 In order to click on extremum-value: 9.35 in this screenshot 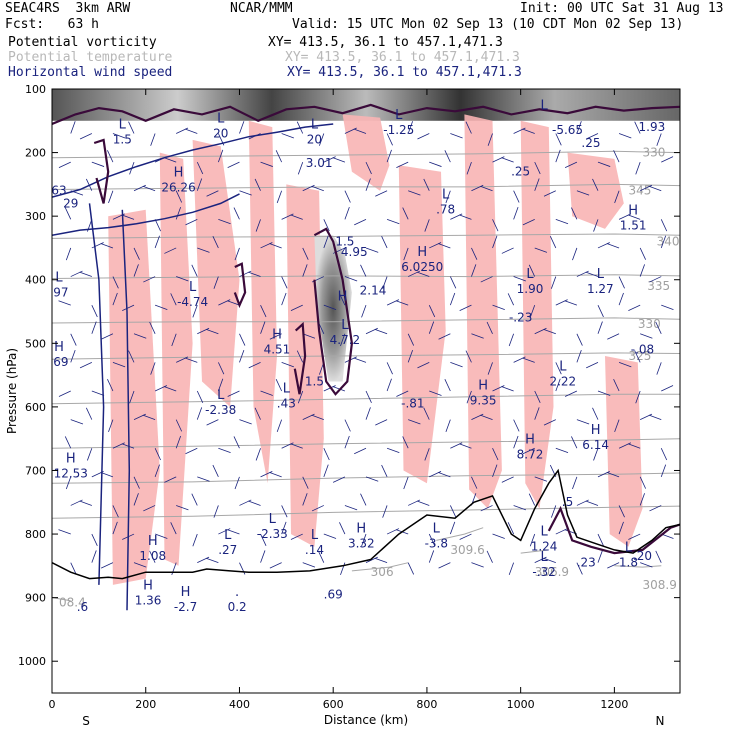, I will do `click(483, 400)`.